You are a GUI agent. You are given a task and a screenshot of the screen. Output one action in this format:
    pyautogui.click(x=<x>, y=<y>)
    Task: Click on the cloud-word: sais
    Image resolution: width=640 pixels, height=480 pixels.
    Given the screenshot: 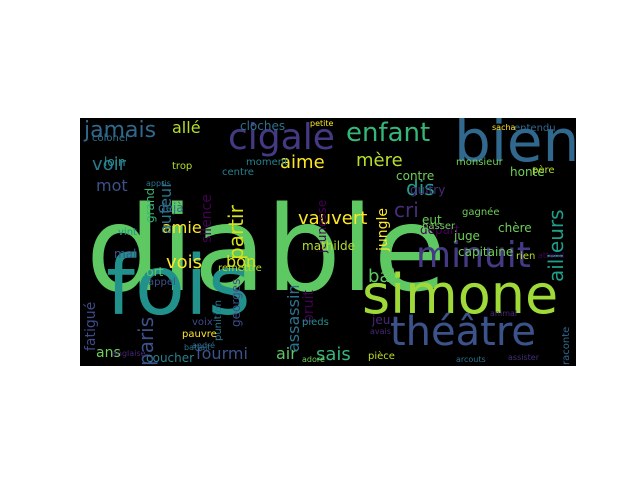 What is the action you would take?
    pyautogui.click(x=333, y=354)
    